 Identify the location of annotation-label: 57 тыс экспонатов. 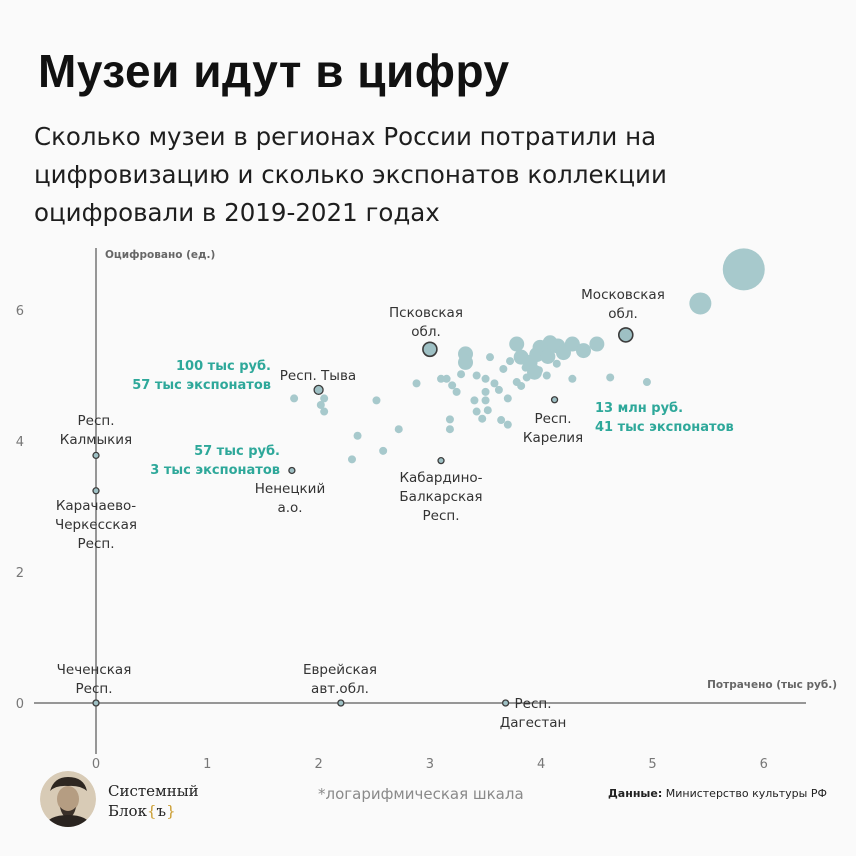
(201, 385).